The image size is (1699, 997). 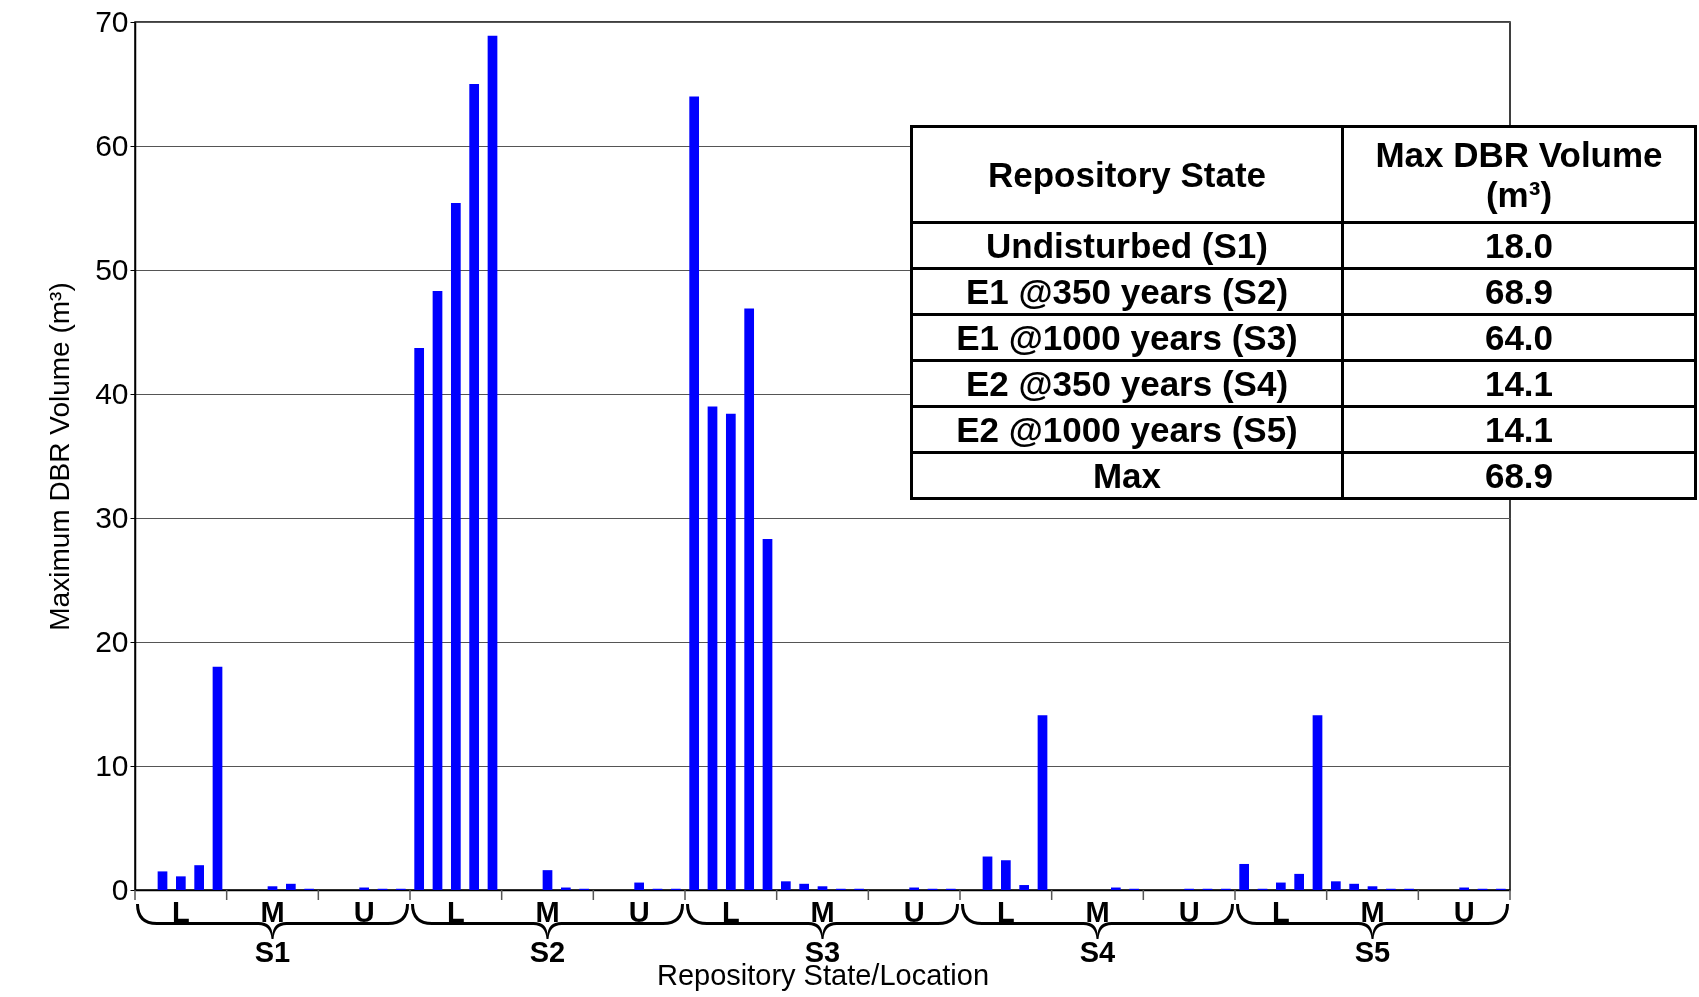 What do you see at coordinates (112, 641) in the screenshot?
I see `y-tick-label: 20` at bounding box center [112, 641].